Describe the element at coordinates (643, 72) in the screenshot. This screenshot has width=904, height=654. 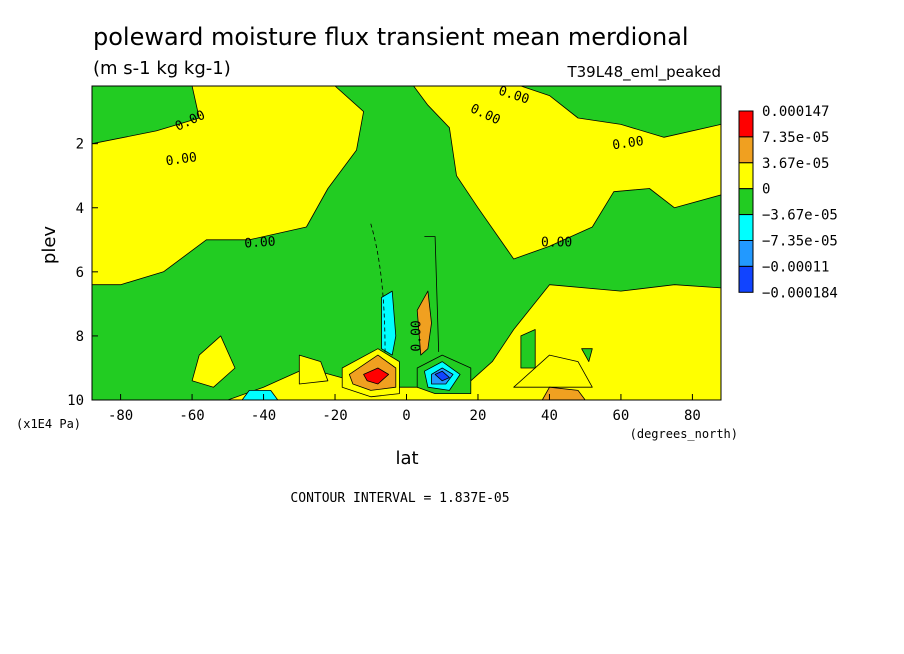
I see `run-label: T39L48_eml_peaked` at that location.